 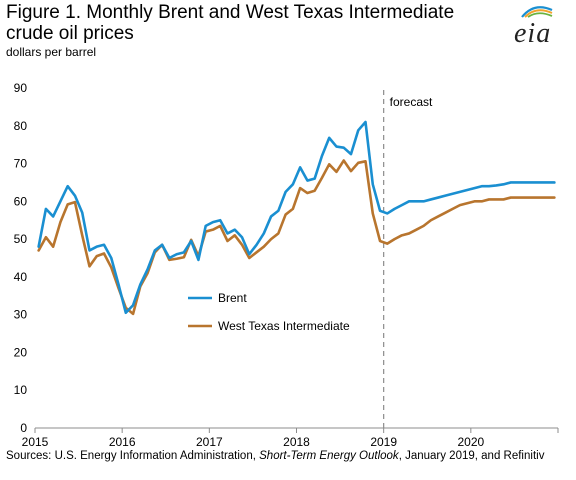 I want to click on x-tick-label: 2020, so click(x=470, y=442).